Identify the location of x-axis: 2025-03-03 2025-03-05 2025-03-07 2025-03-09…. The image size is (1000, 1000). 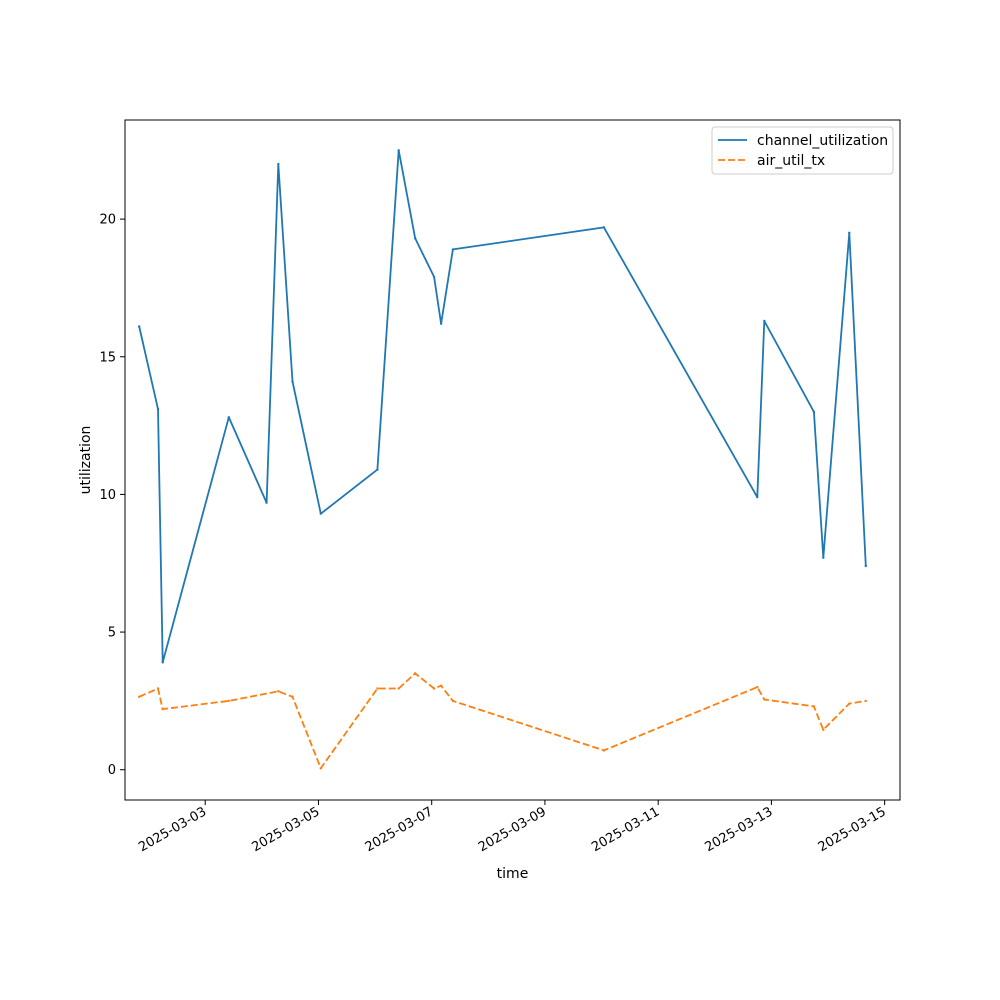
(512, 827).